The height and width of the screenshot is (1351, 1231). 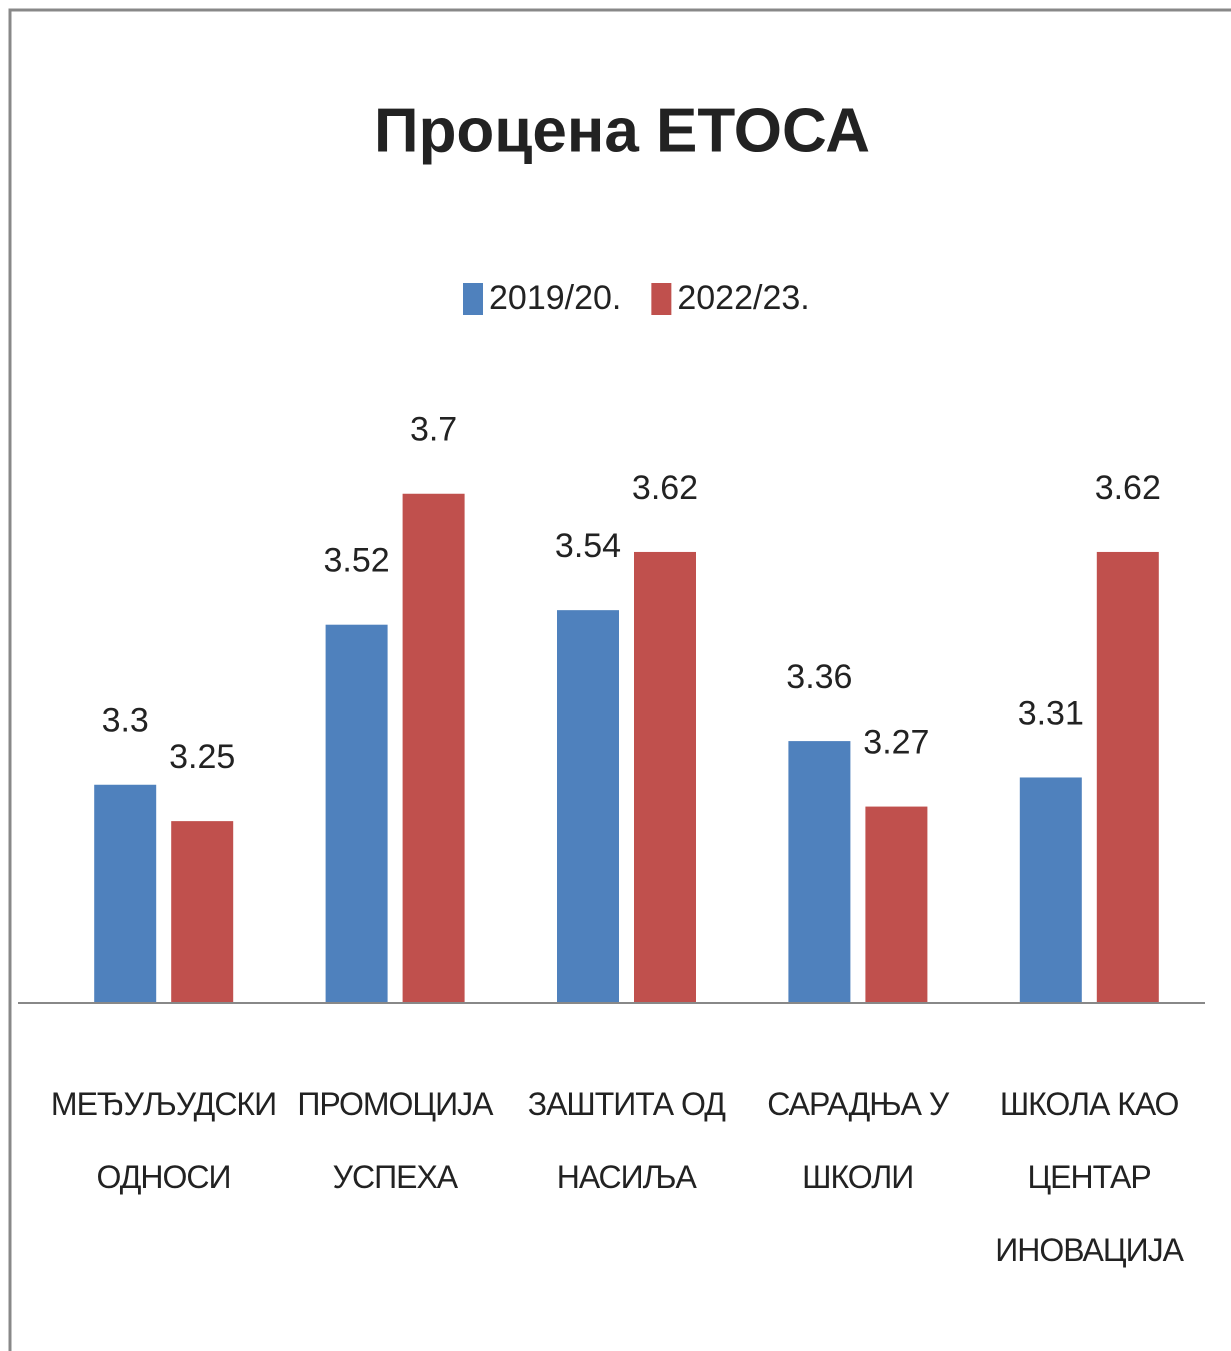 What do you see at coordinates (125, 721) in the screenshot?
I see `value-label: 3.3` at bounding box center [125, 721].